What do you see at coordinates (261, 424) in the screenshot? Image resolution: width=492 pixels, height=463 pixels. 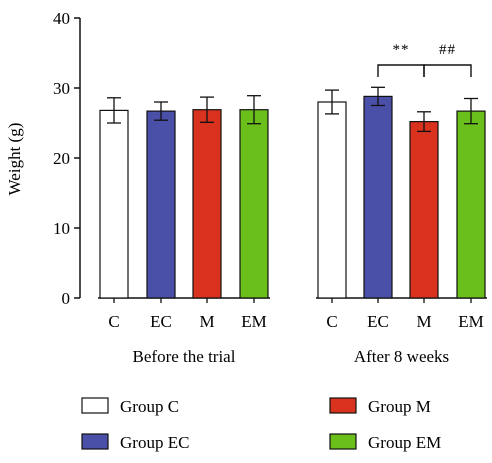 I see `legend-layer: Group C Group M Group EC Group EM` at bounding box center [261, 424].